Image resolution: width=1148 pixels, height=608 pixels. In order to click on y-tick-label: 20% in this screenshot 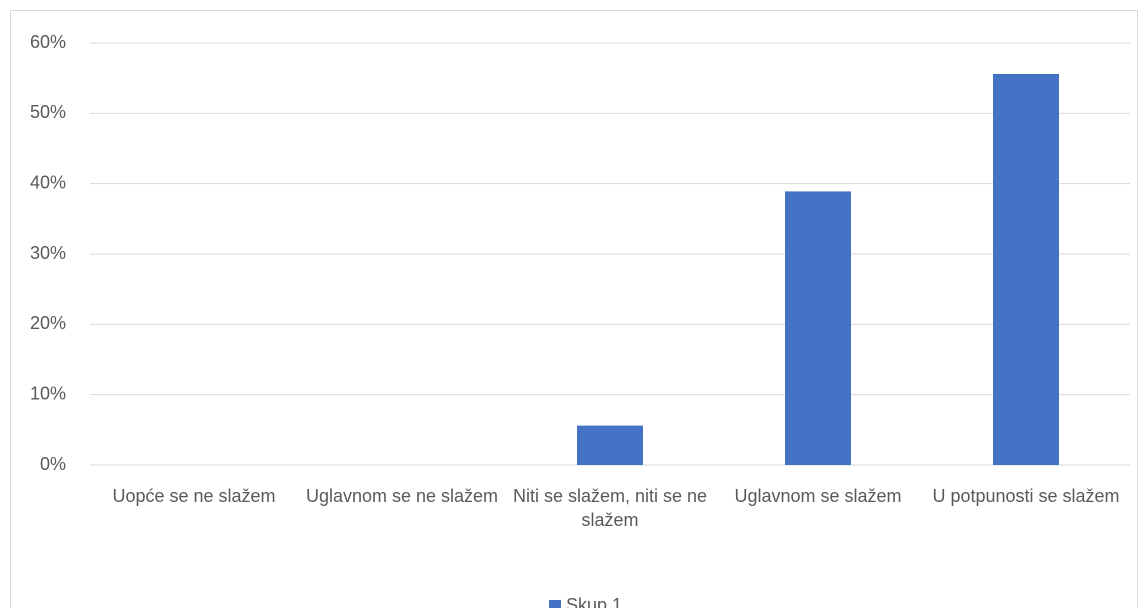, I will do `click(48, 323)`.